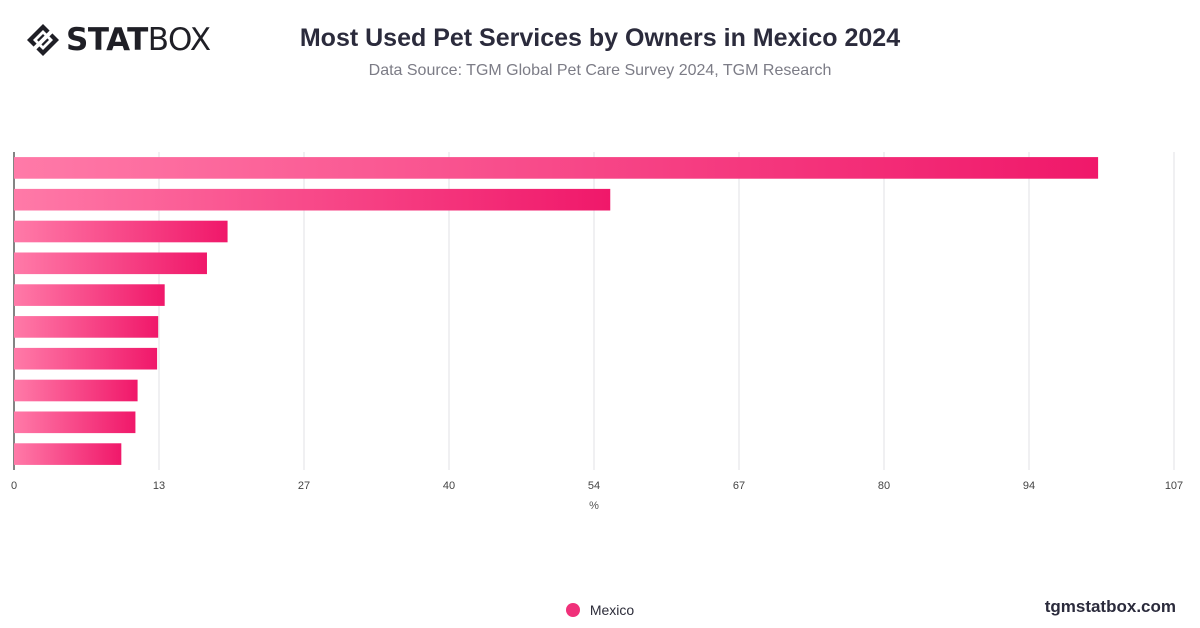 This screenshot has height=628, width=1200. Describe the element at coordinates (572, 610) in the screenshot. I see `legend-marker-icon` at that location.